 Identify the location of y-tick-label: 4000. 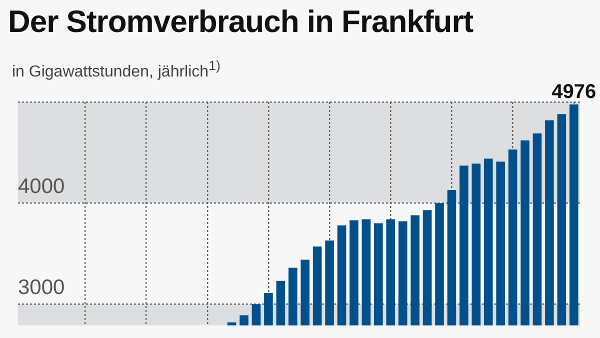
(41, 186).